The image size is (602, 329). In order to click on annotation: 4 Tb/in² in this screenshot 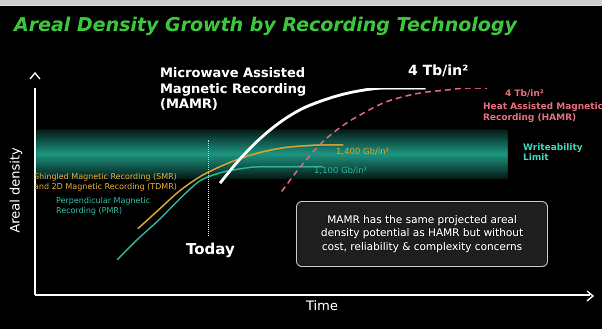, I will do `click(524, 94)`.